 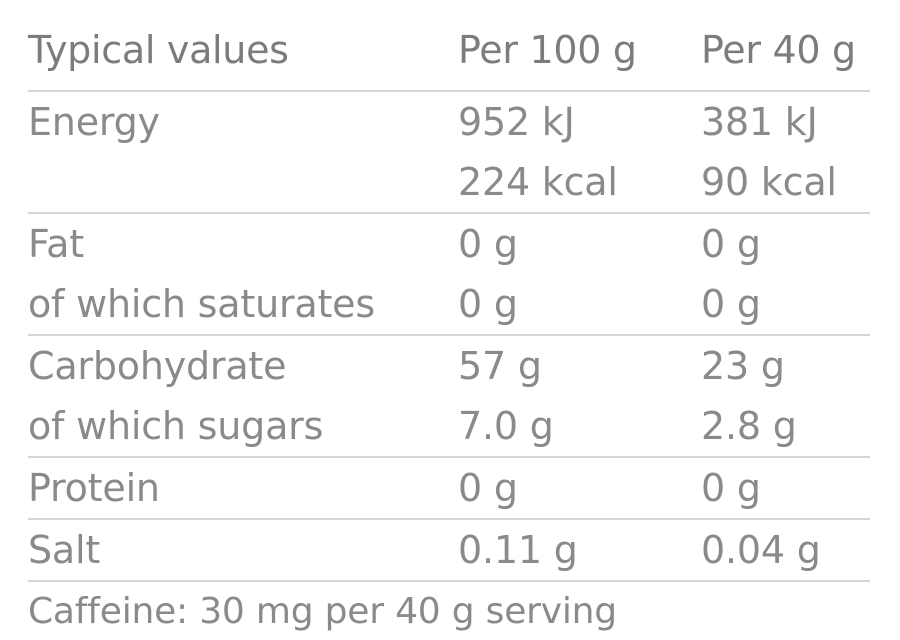 What do you see at coordinates (778, 50) in the screenshot?
I see `header-per-40g: Per 40 g` at bounding box center [778, 50].